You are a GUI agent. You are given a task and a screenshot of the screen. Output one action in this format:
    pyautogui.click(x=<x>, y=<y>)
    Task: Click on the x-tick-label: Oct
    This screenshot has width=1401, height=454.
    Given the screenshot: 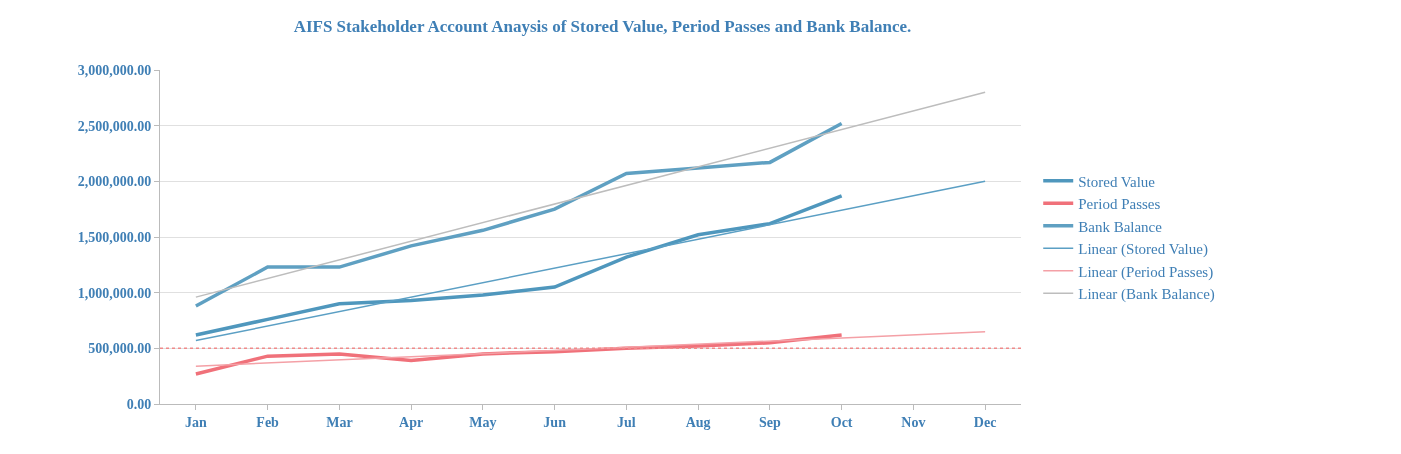 What is the action you would take?
    pyautogui.click(x=841, y=422)
    